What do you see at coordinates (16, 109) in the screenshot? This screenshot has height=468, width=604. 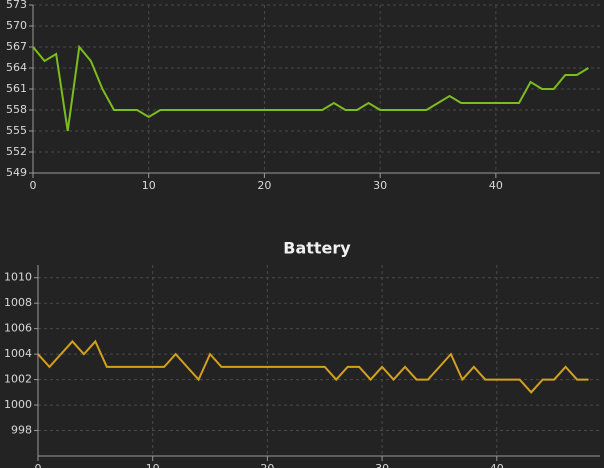 I see `y-tick-label: 558` at bounding box center [16, 109].